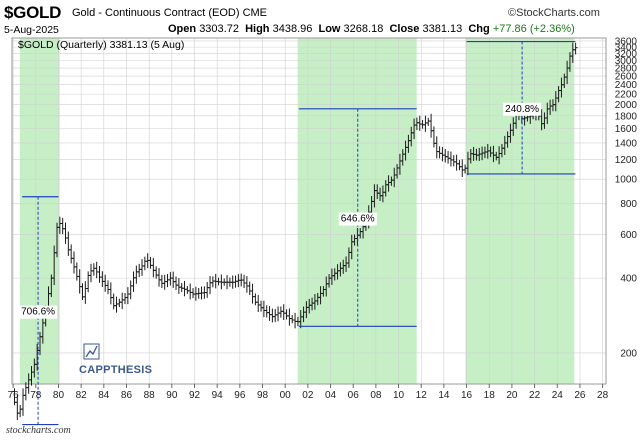  I want to click on y-tick-label: 2800, so click(626, 69).